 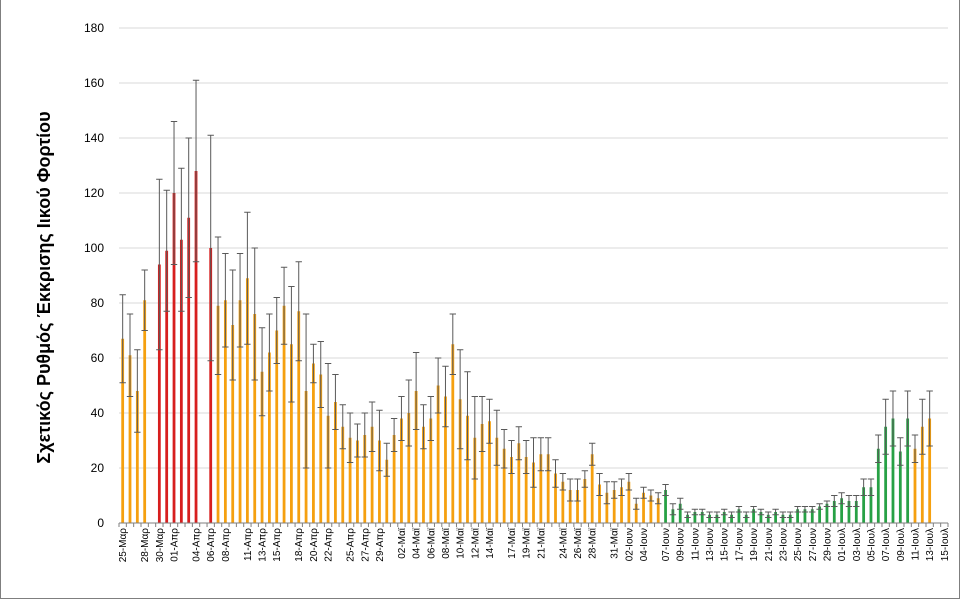 What do you see at coordinates (842, 510) in the screenshot?
I see `bar-01-Ιουλ` at bounding box center [842, 510].